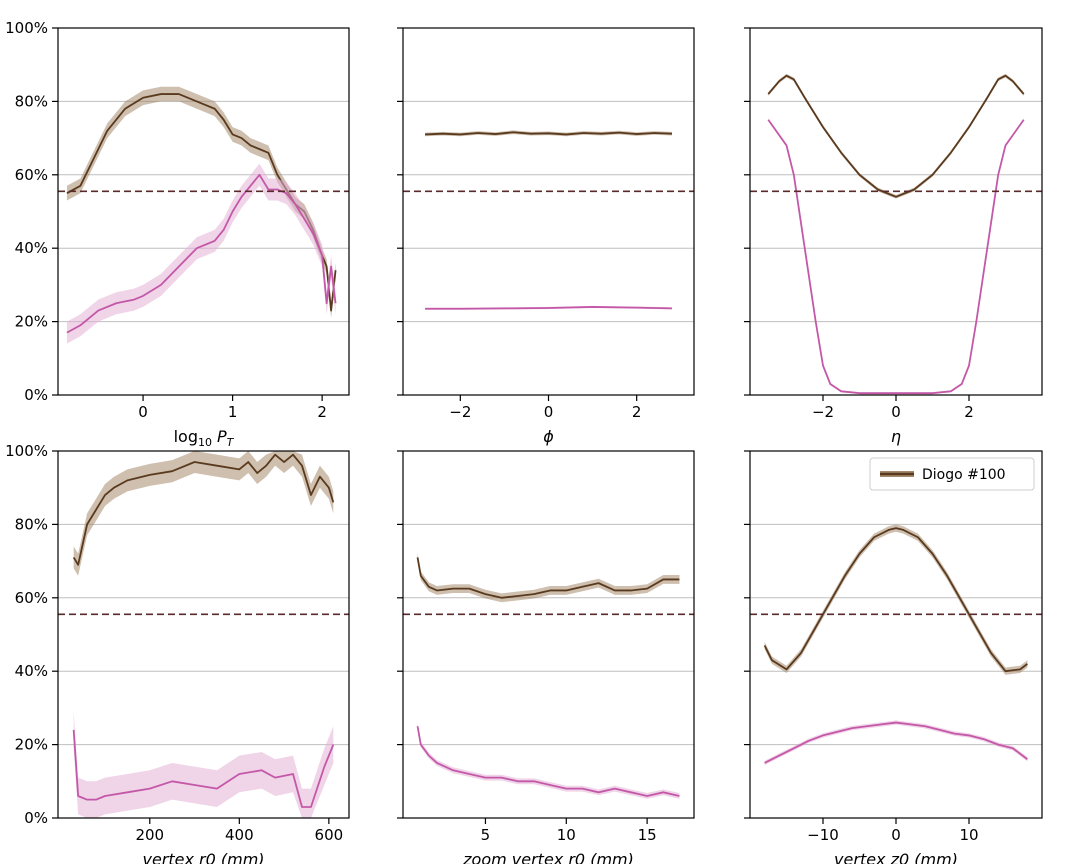  I want to click on x-tick-label: 5, so click(486, 835).